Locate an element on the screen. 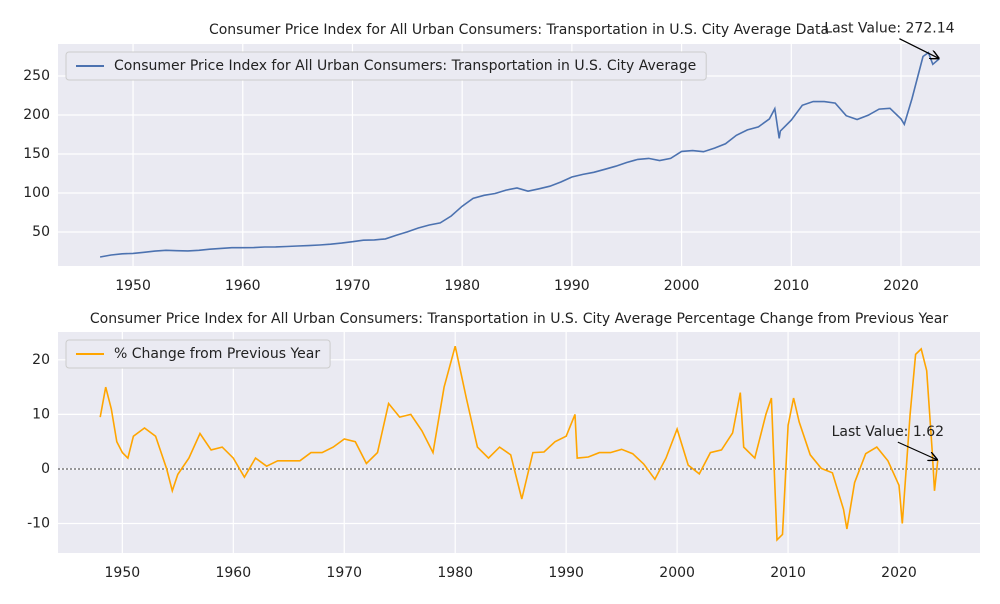  annotation: Last Value: 272.14 is located at coordinates (889, 29).